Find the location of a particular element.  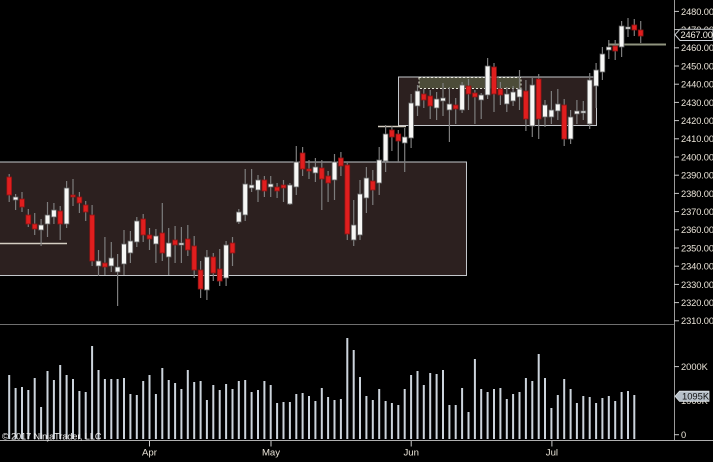

svg-text: 2330.00 is located at coordinates (697, 285).